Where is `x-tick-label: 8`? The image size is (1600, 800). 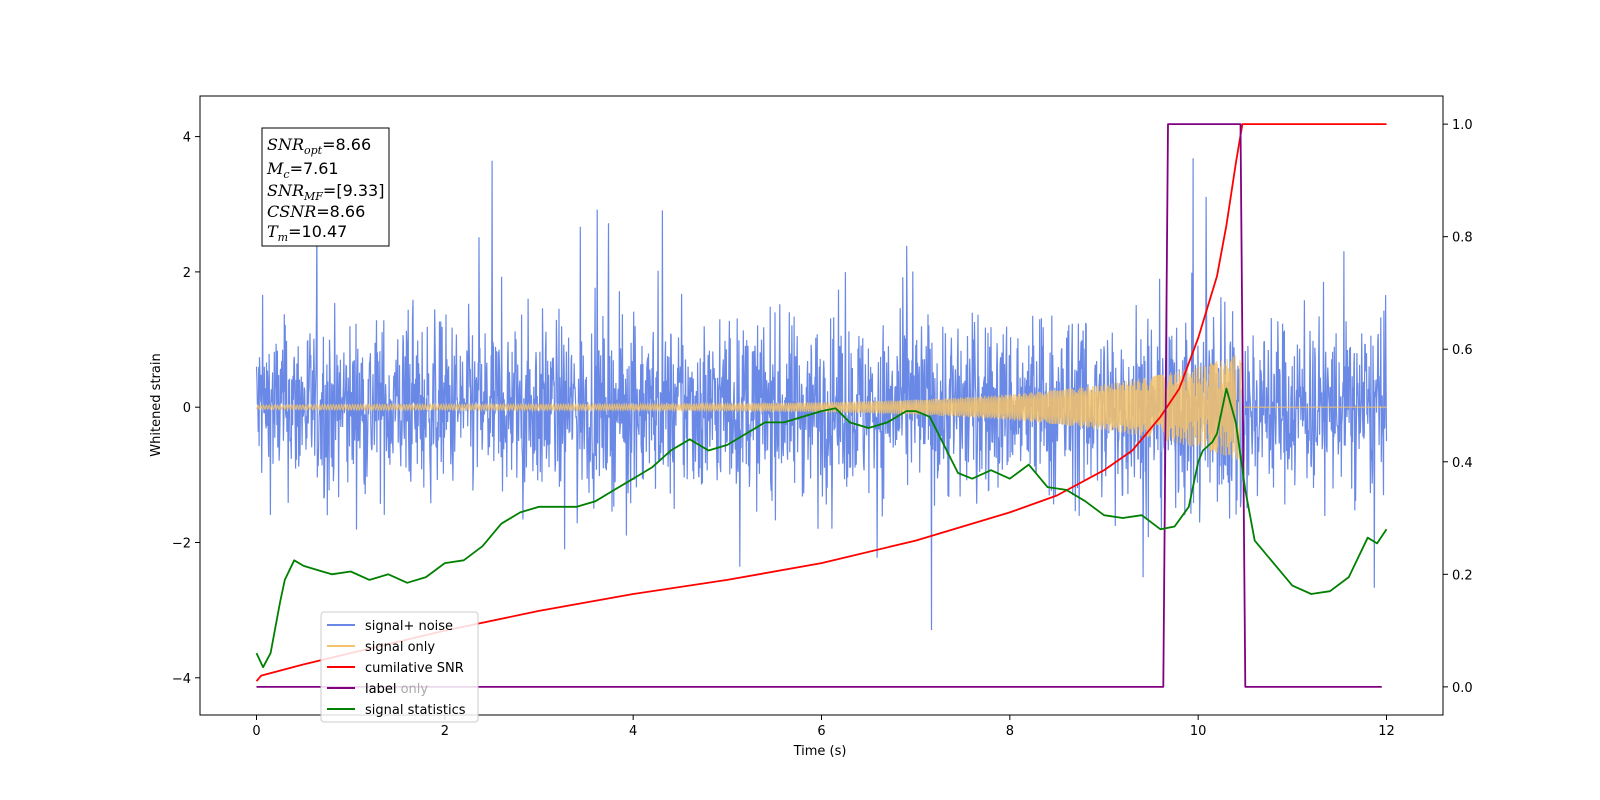
x-tick-label: 8 is located at coordinates (1010, 731).